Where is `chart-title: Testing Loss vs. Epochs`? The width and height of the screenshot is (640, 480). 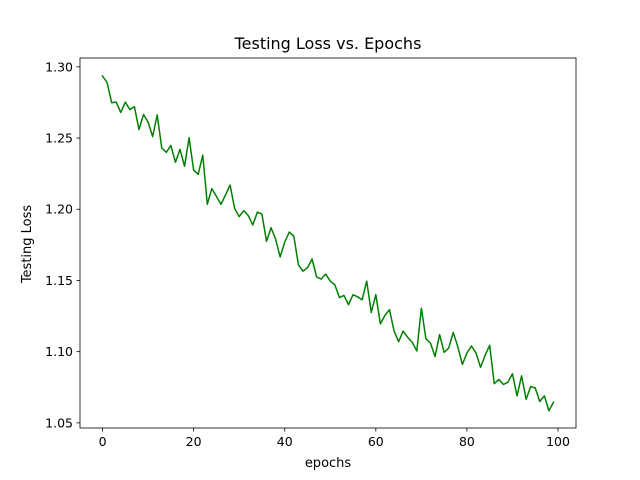 chart-title: Testing Loss vs. Epochs is located at coordinates (328, 43).